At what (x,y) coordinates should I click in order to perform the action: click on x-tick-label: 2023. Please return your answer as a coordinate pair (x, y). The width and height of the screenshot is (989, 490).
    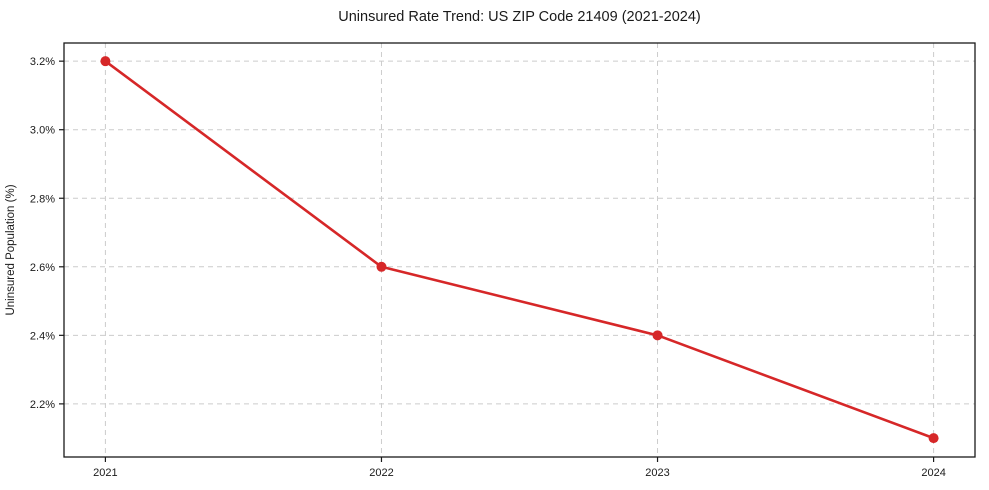
    Looking at the image, I should click on (657, 473).